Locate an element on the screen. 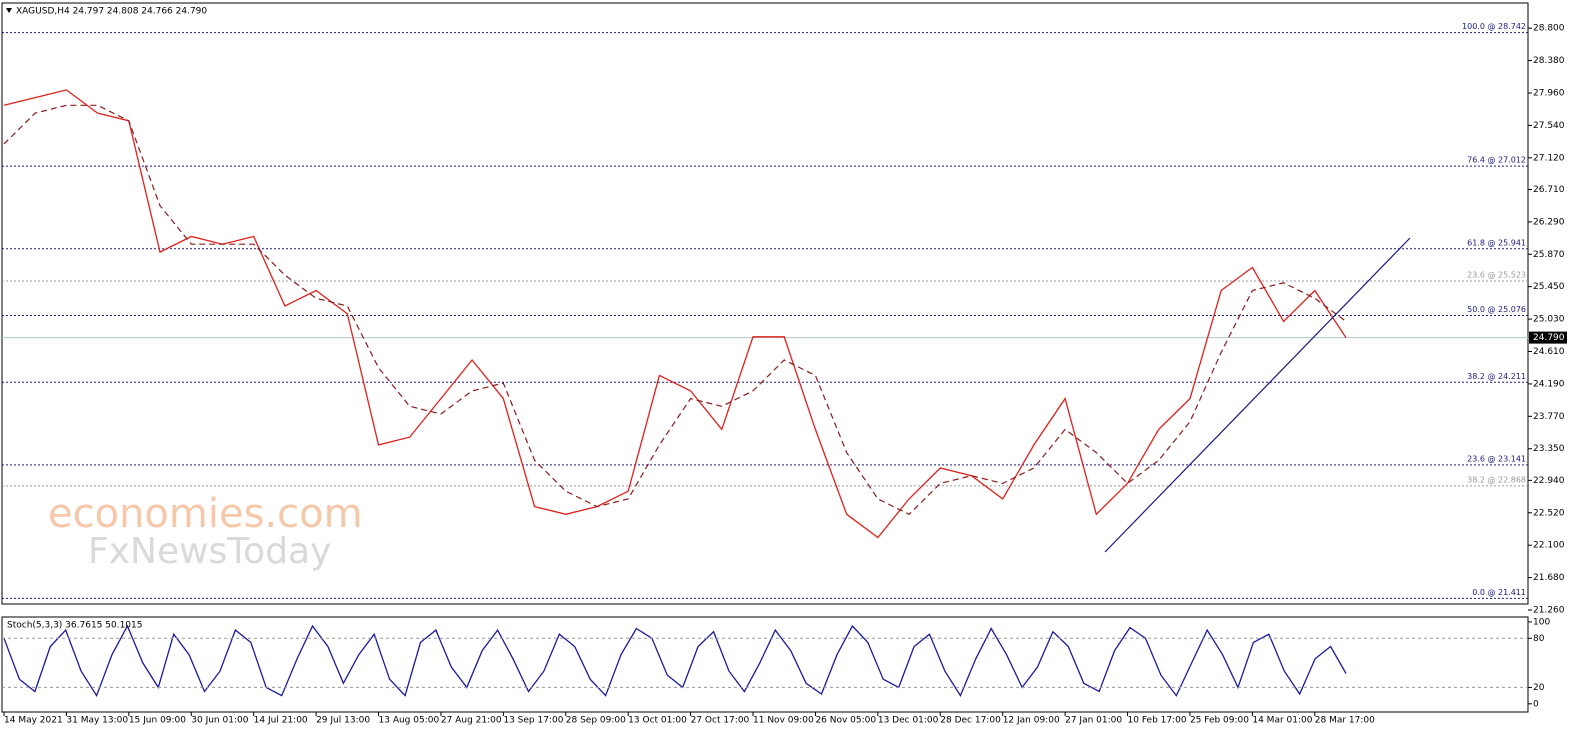 The width and height of the screenshot is (1596, 743). x-tick-label: 14 Mar 01:00 is located at coordinates (1282, 721).